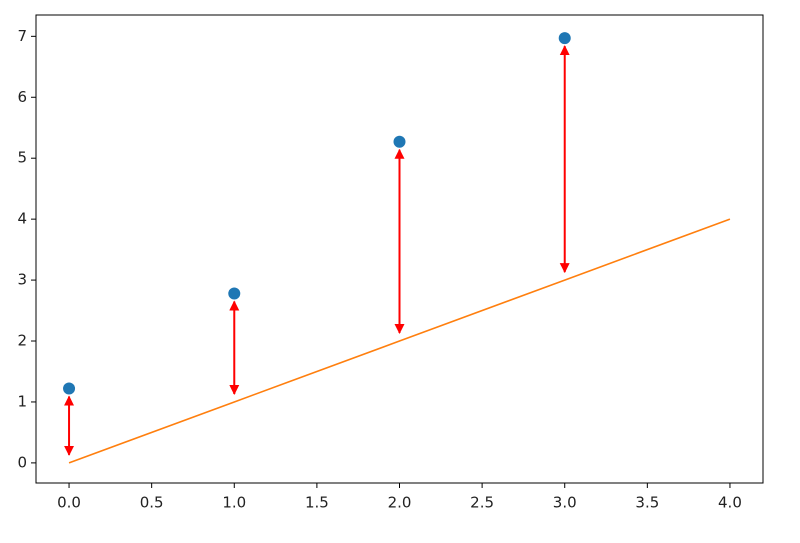 The height and width of the screenshot is (543, 800). Describe the element at coordinates (234, 503) in the screenshot. I see `x-tick-label: 1.0` at that location.